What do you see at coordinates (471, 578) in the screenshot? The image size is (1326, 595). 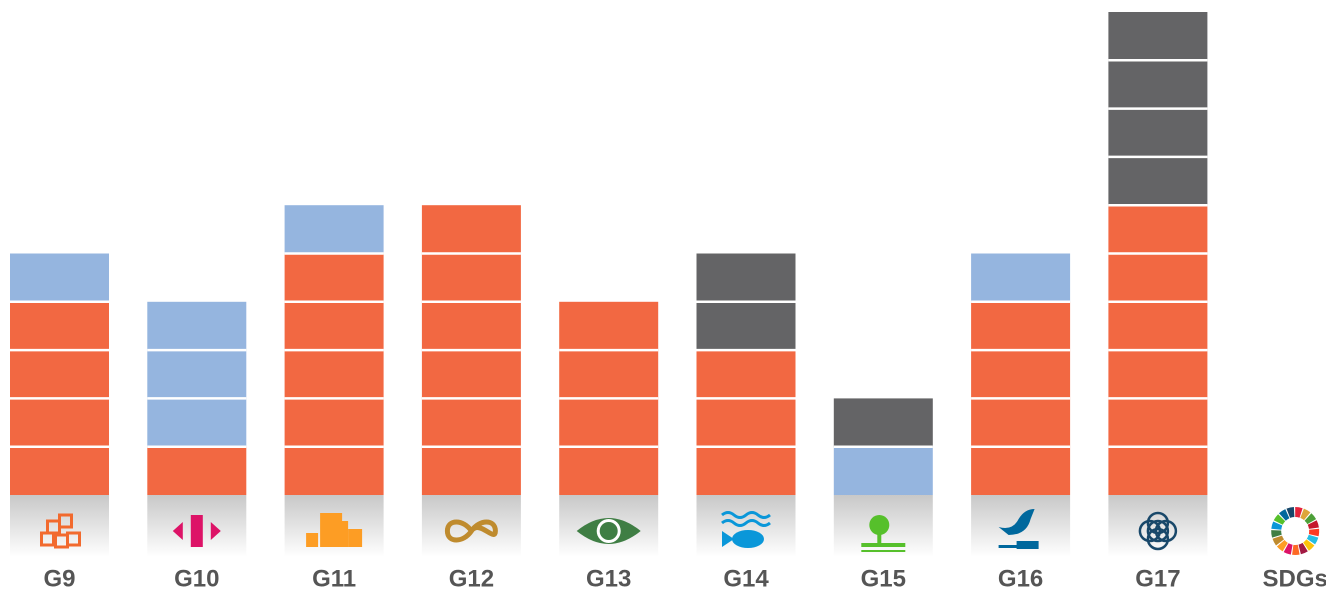 I see `x-tick-label: G12` at bounding box center [471, 578].